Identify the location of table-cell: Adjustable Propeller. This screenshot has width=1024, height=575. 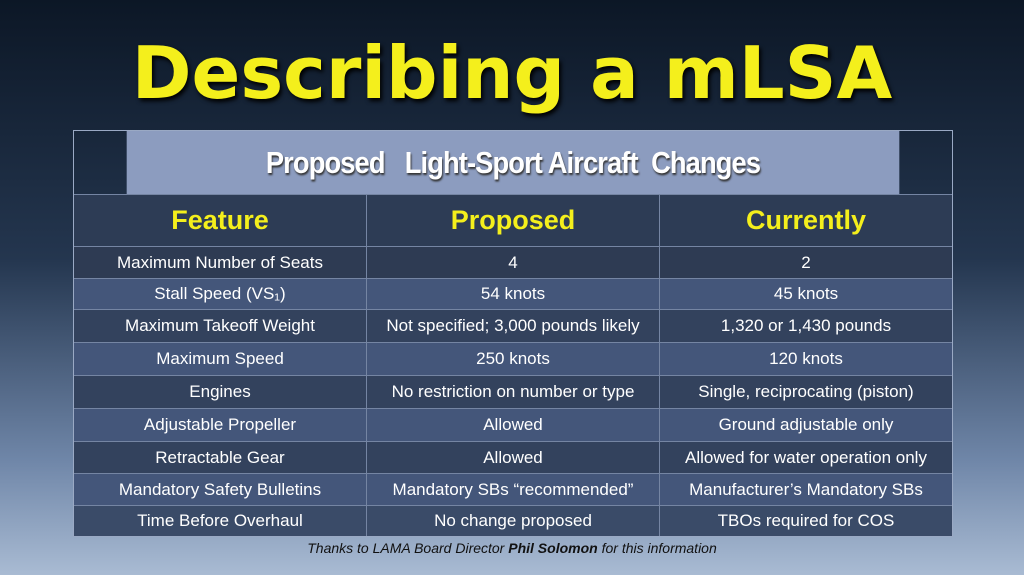
(220, 424).